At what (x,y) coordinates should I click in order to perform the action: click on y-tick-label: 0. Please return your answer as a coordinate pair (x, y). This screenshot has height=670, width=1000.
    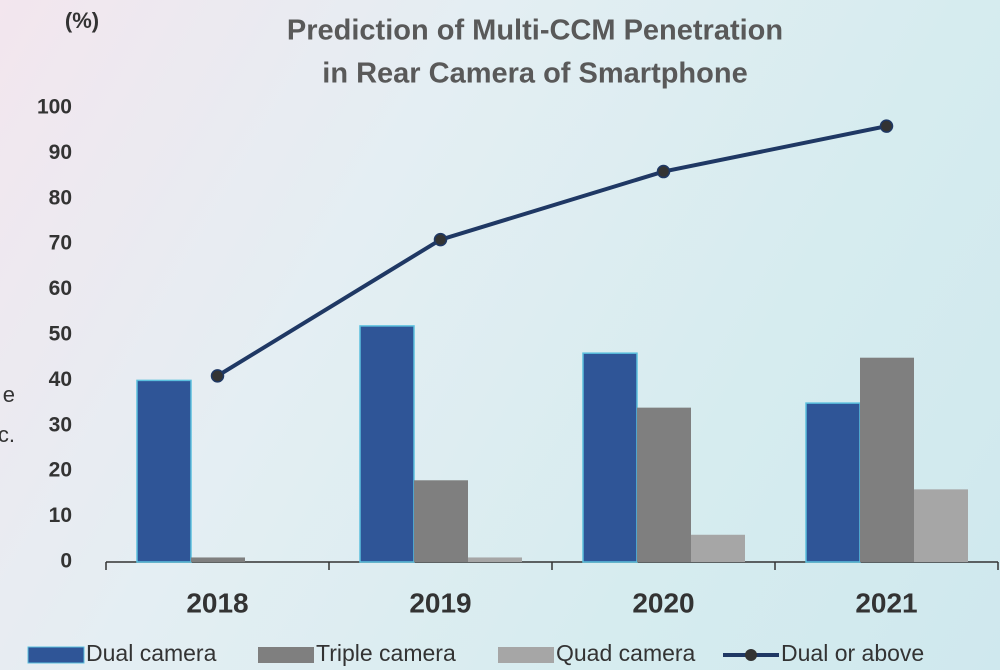
    Looking at the image, I should click on (66, 561).